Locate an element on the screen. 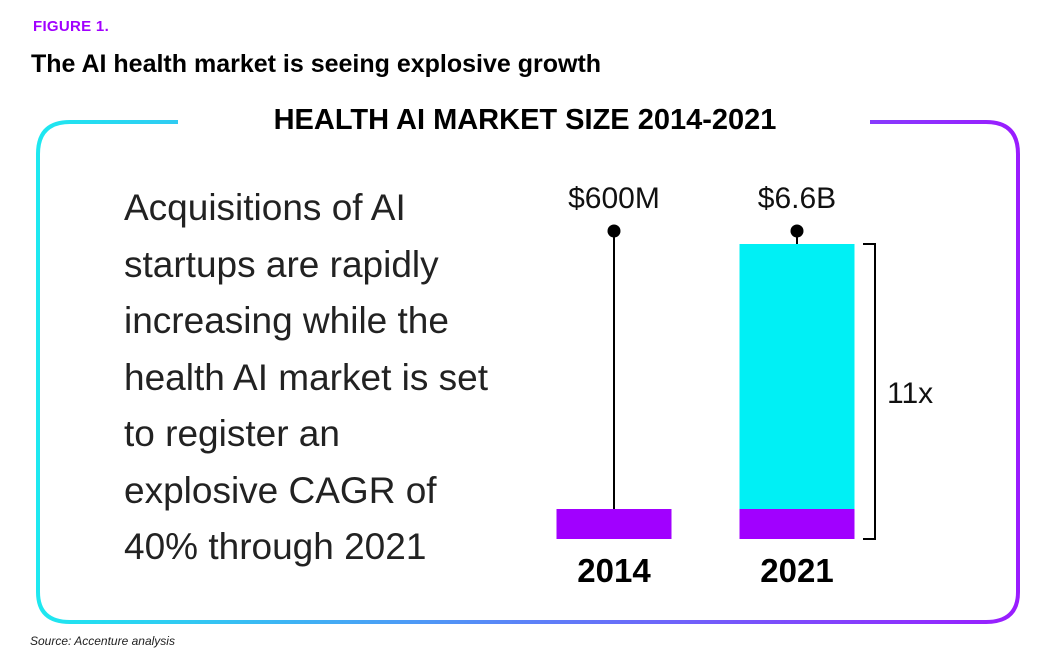 The width and height of the screenshot is (1051, 667). bar-growth-2021 is located at coordinates (797, 376).